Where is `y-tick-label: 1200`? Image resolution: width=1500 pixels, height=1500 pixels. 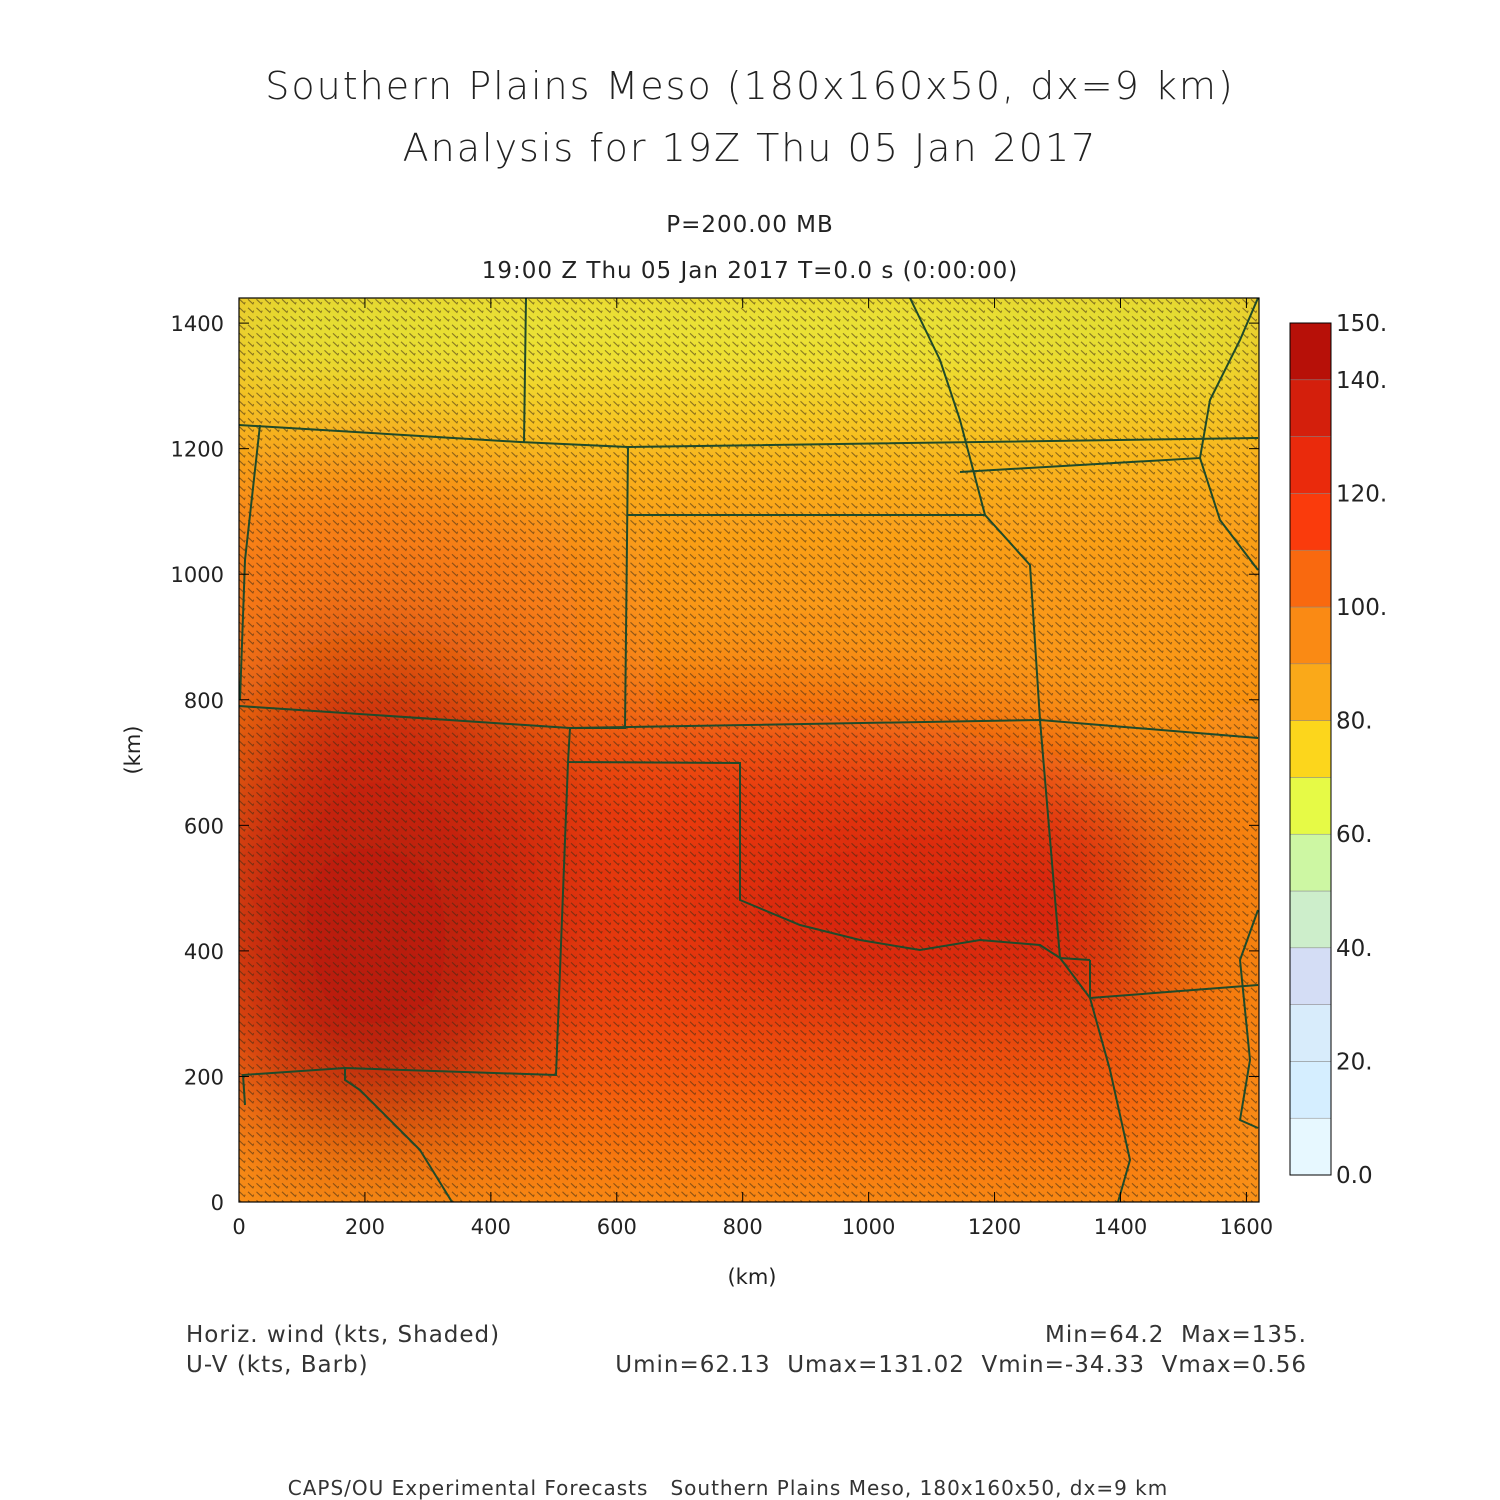 y-tick-label: 1200 is located at coordinates (197, 450).